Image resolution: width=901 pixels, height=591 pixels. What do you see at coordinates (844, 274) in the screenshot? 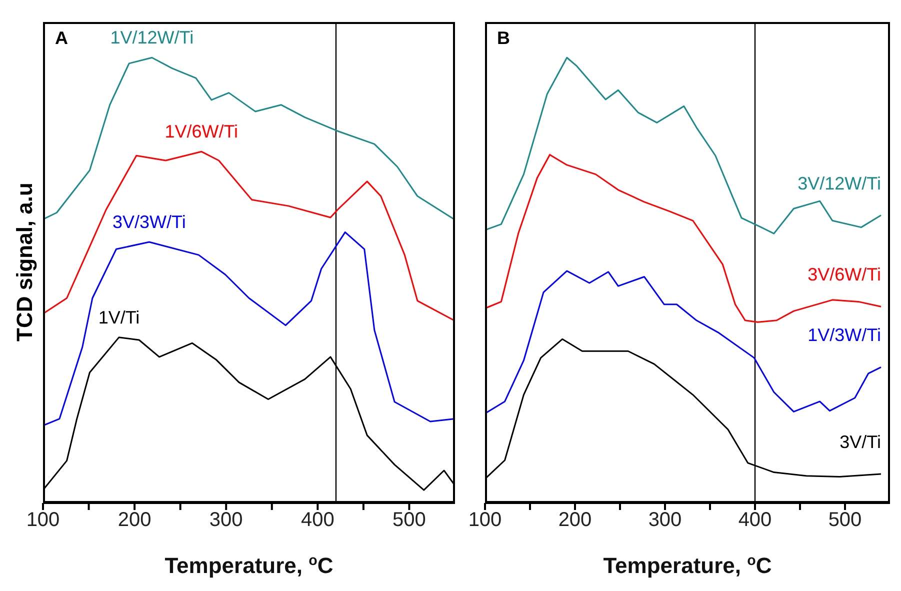
I see `series-label: 3V/6W/Ti` at bounding box center [844, 274].